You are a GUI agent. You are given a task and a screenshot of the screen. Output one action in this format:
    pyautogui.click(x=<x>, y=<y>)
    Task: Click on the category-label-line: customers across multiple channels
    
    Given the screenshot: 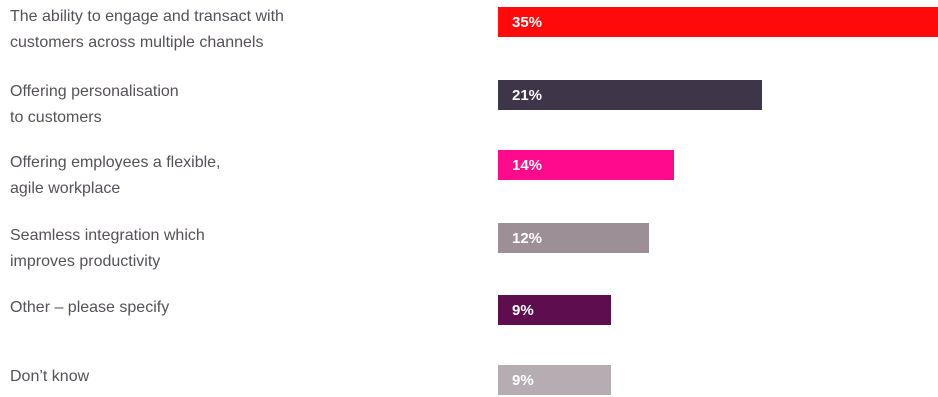 What is the action you would take?
    pyautogui.click(x=137, y=42)
    